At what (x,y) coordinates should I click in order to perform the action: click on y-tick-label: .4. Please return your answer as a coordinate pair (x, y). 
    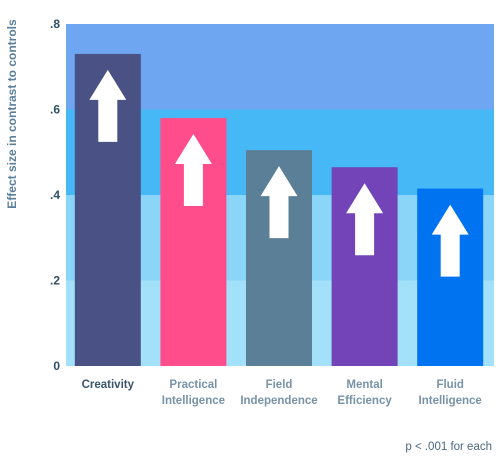
    Looking at the image, I should click on (55, 195).